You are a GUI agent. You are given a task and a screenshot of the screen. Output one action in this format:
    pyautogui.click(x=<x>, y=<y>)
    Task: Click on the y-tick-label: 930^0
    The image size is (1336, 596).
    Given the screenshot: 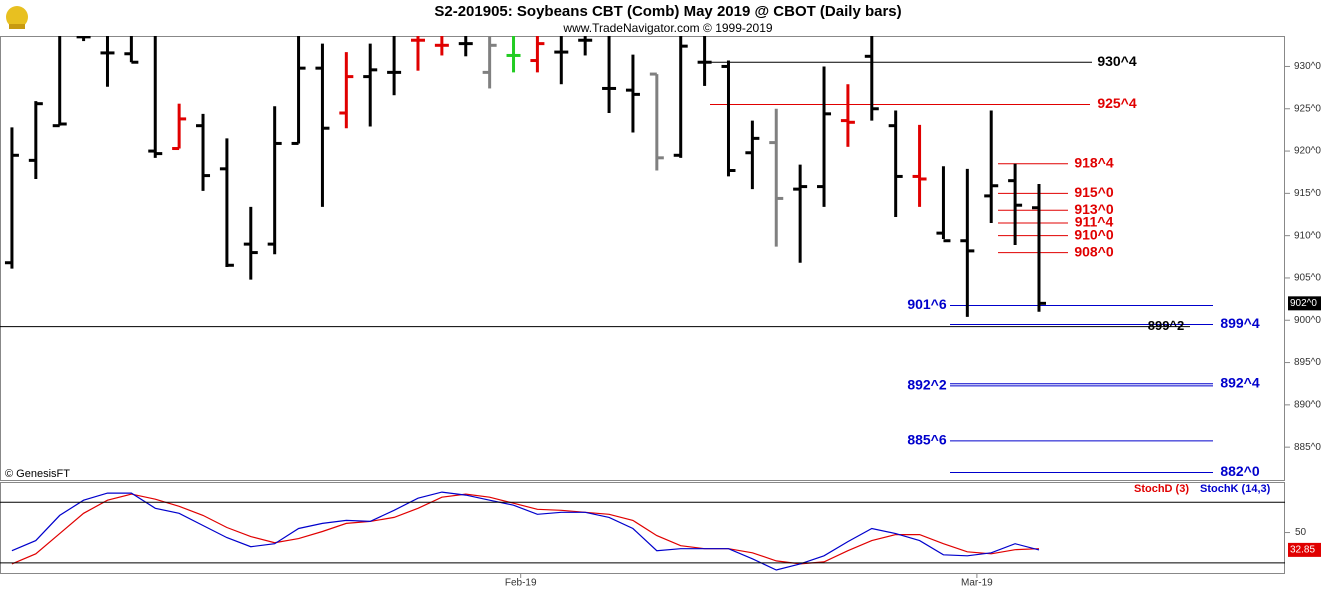 What is the action you would take?
    pyautogui.click(x=1307, y=66)
    